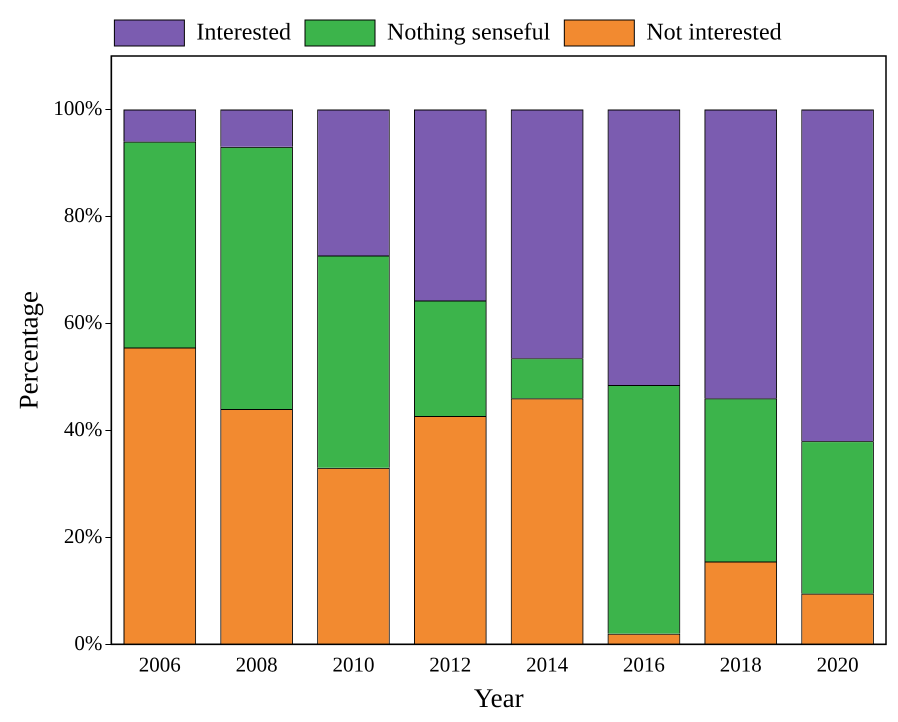 The height and width of the screenshot is (722, 898). What do you see at coordinates (88, 642) in the screenshot?
I see `y-tick-label: 0%` at bounding box center [88, 642].